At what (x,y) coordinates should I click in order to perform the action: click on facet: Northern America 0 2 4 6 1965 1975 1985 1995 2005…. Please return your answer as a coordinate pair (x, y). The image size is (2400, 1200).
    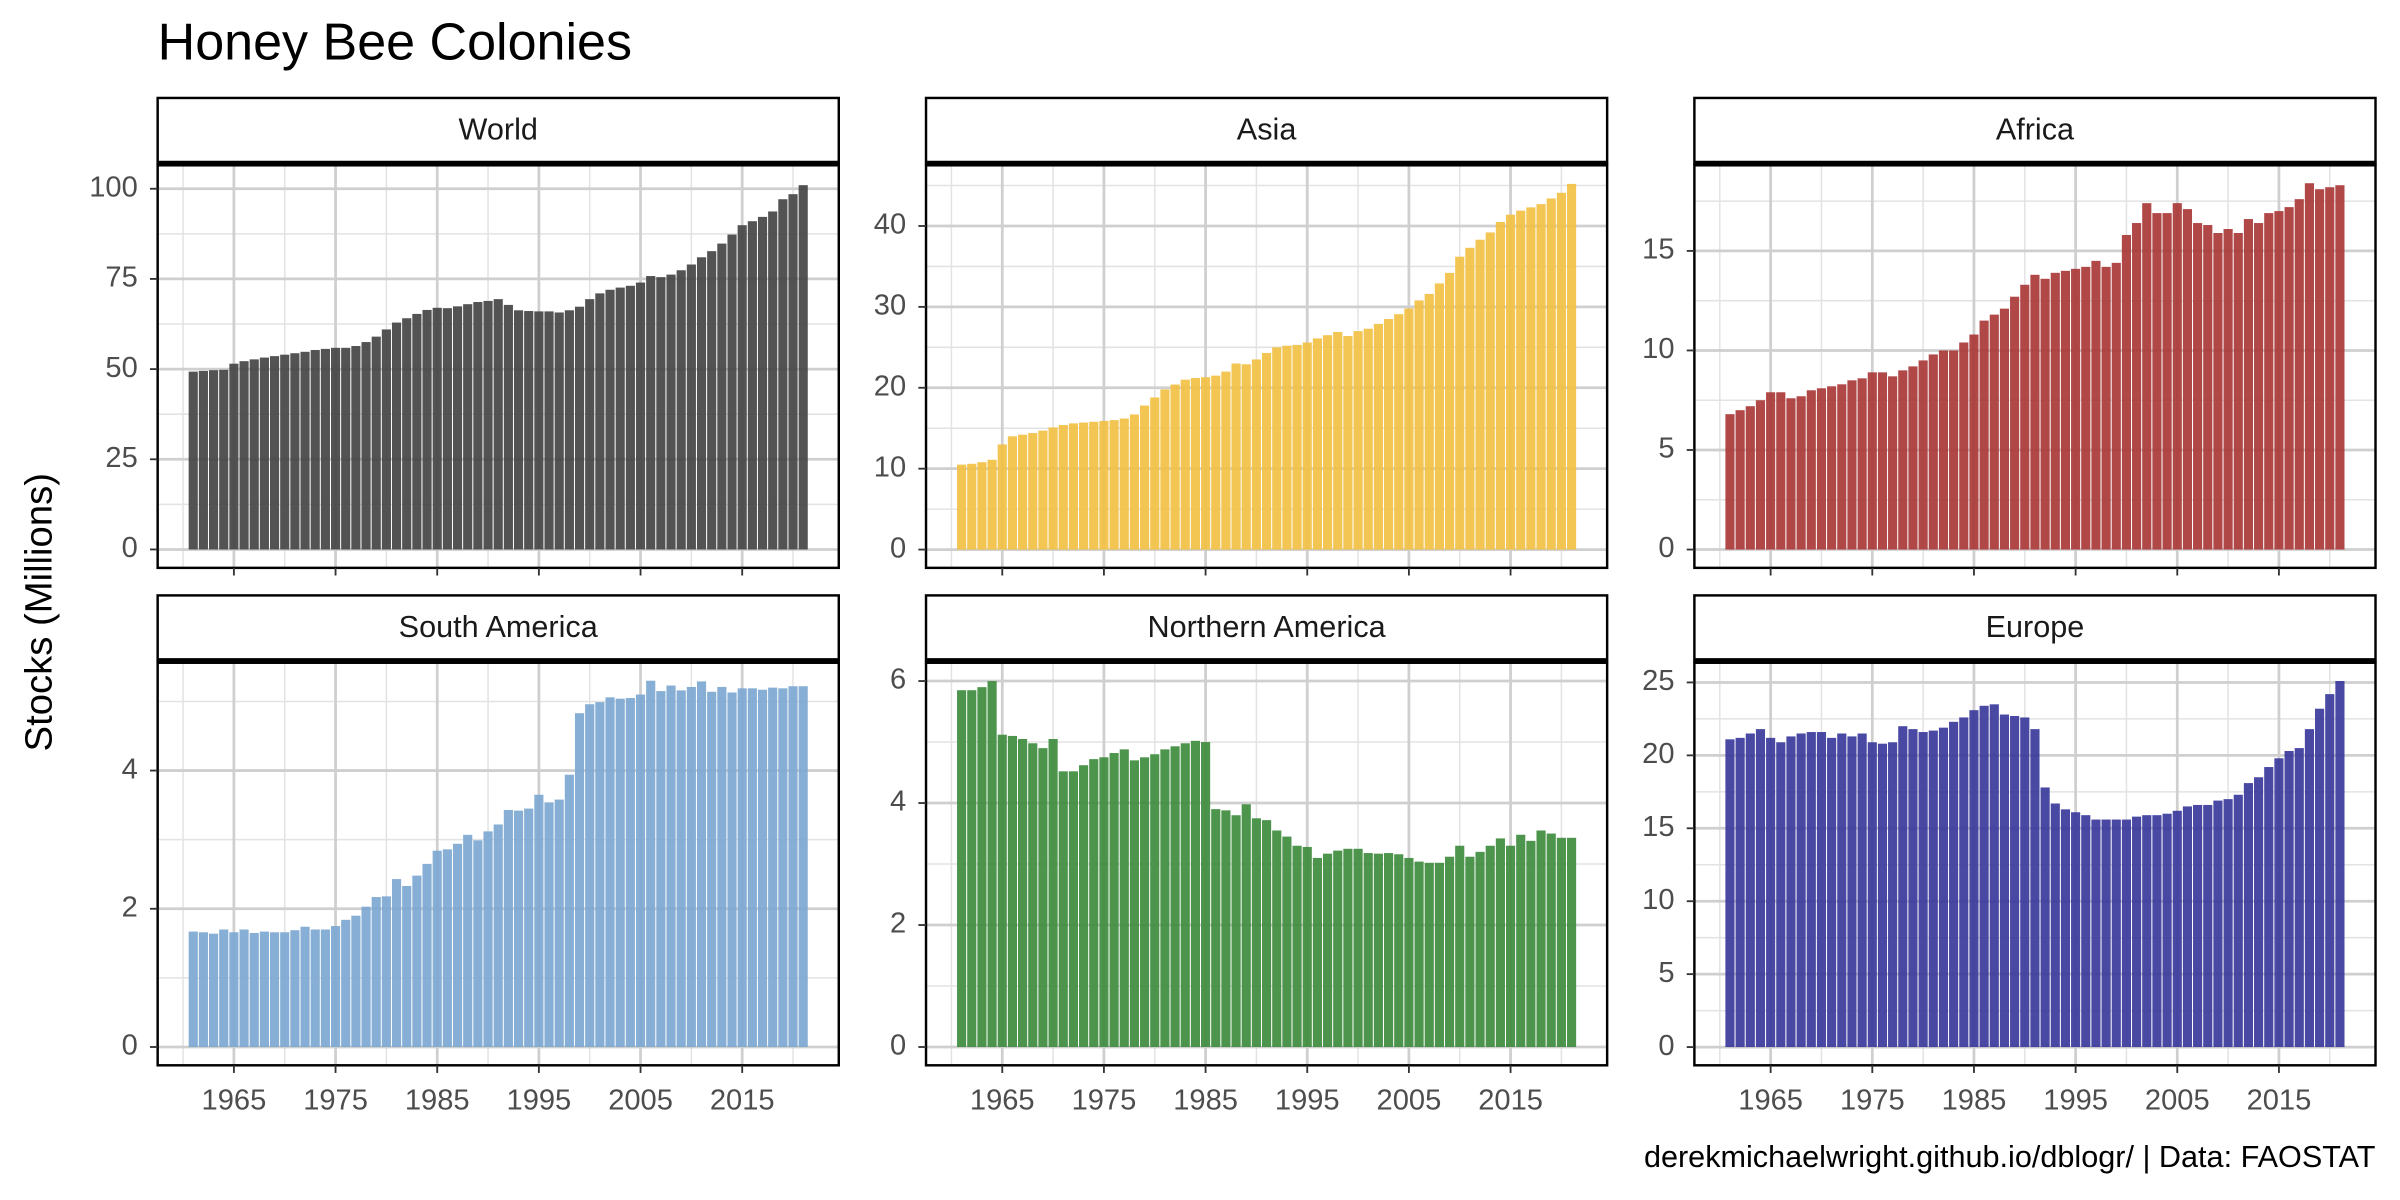
    Looking at the image, I should click on (1249, 855).